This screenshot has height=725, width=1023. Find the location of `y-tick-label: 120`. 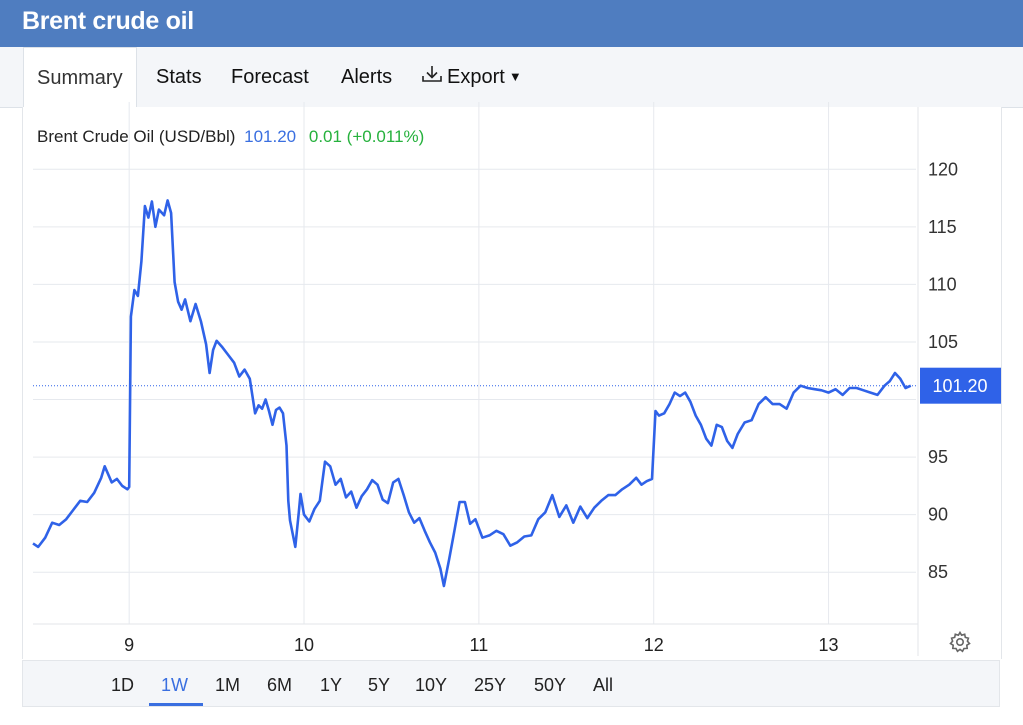

y-tick-label: 120 is located at coordinates (943, 169).